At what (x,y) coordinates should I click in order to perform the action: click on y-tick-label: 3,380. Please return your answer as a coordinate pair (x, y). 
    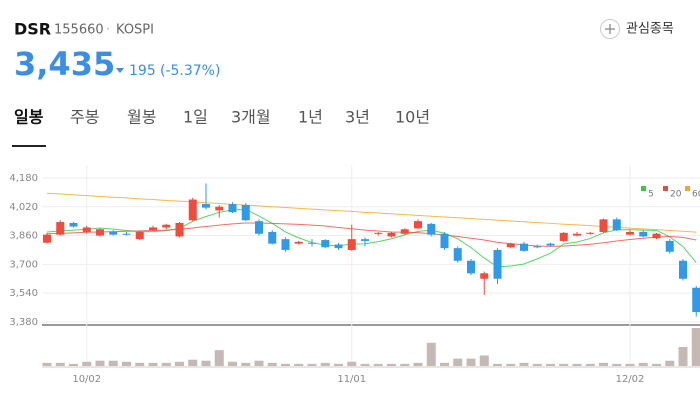
    Looking at the image, I should click on (23, 322).